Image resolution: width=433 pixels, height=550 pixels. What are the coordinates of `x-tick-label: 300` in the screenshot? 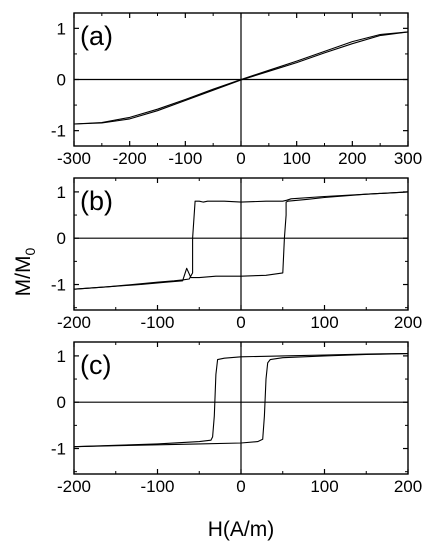 It's located at (408, 158).